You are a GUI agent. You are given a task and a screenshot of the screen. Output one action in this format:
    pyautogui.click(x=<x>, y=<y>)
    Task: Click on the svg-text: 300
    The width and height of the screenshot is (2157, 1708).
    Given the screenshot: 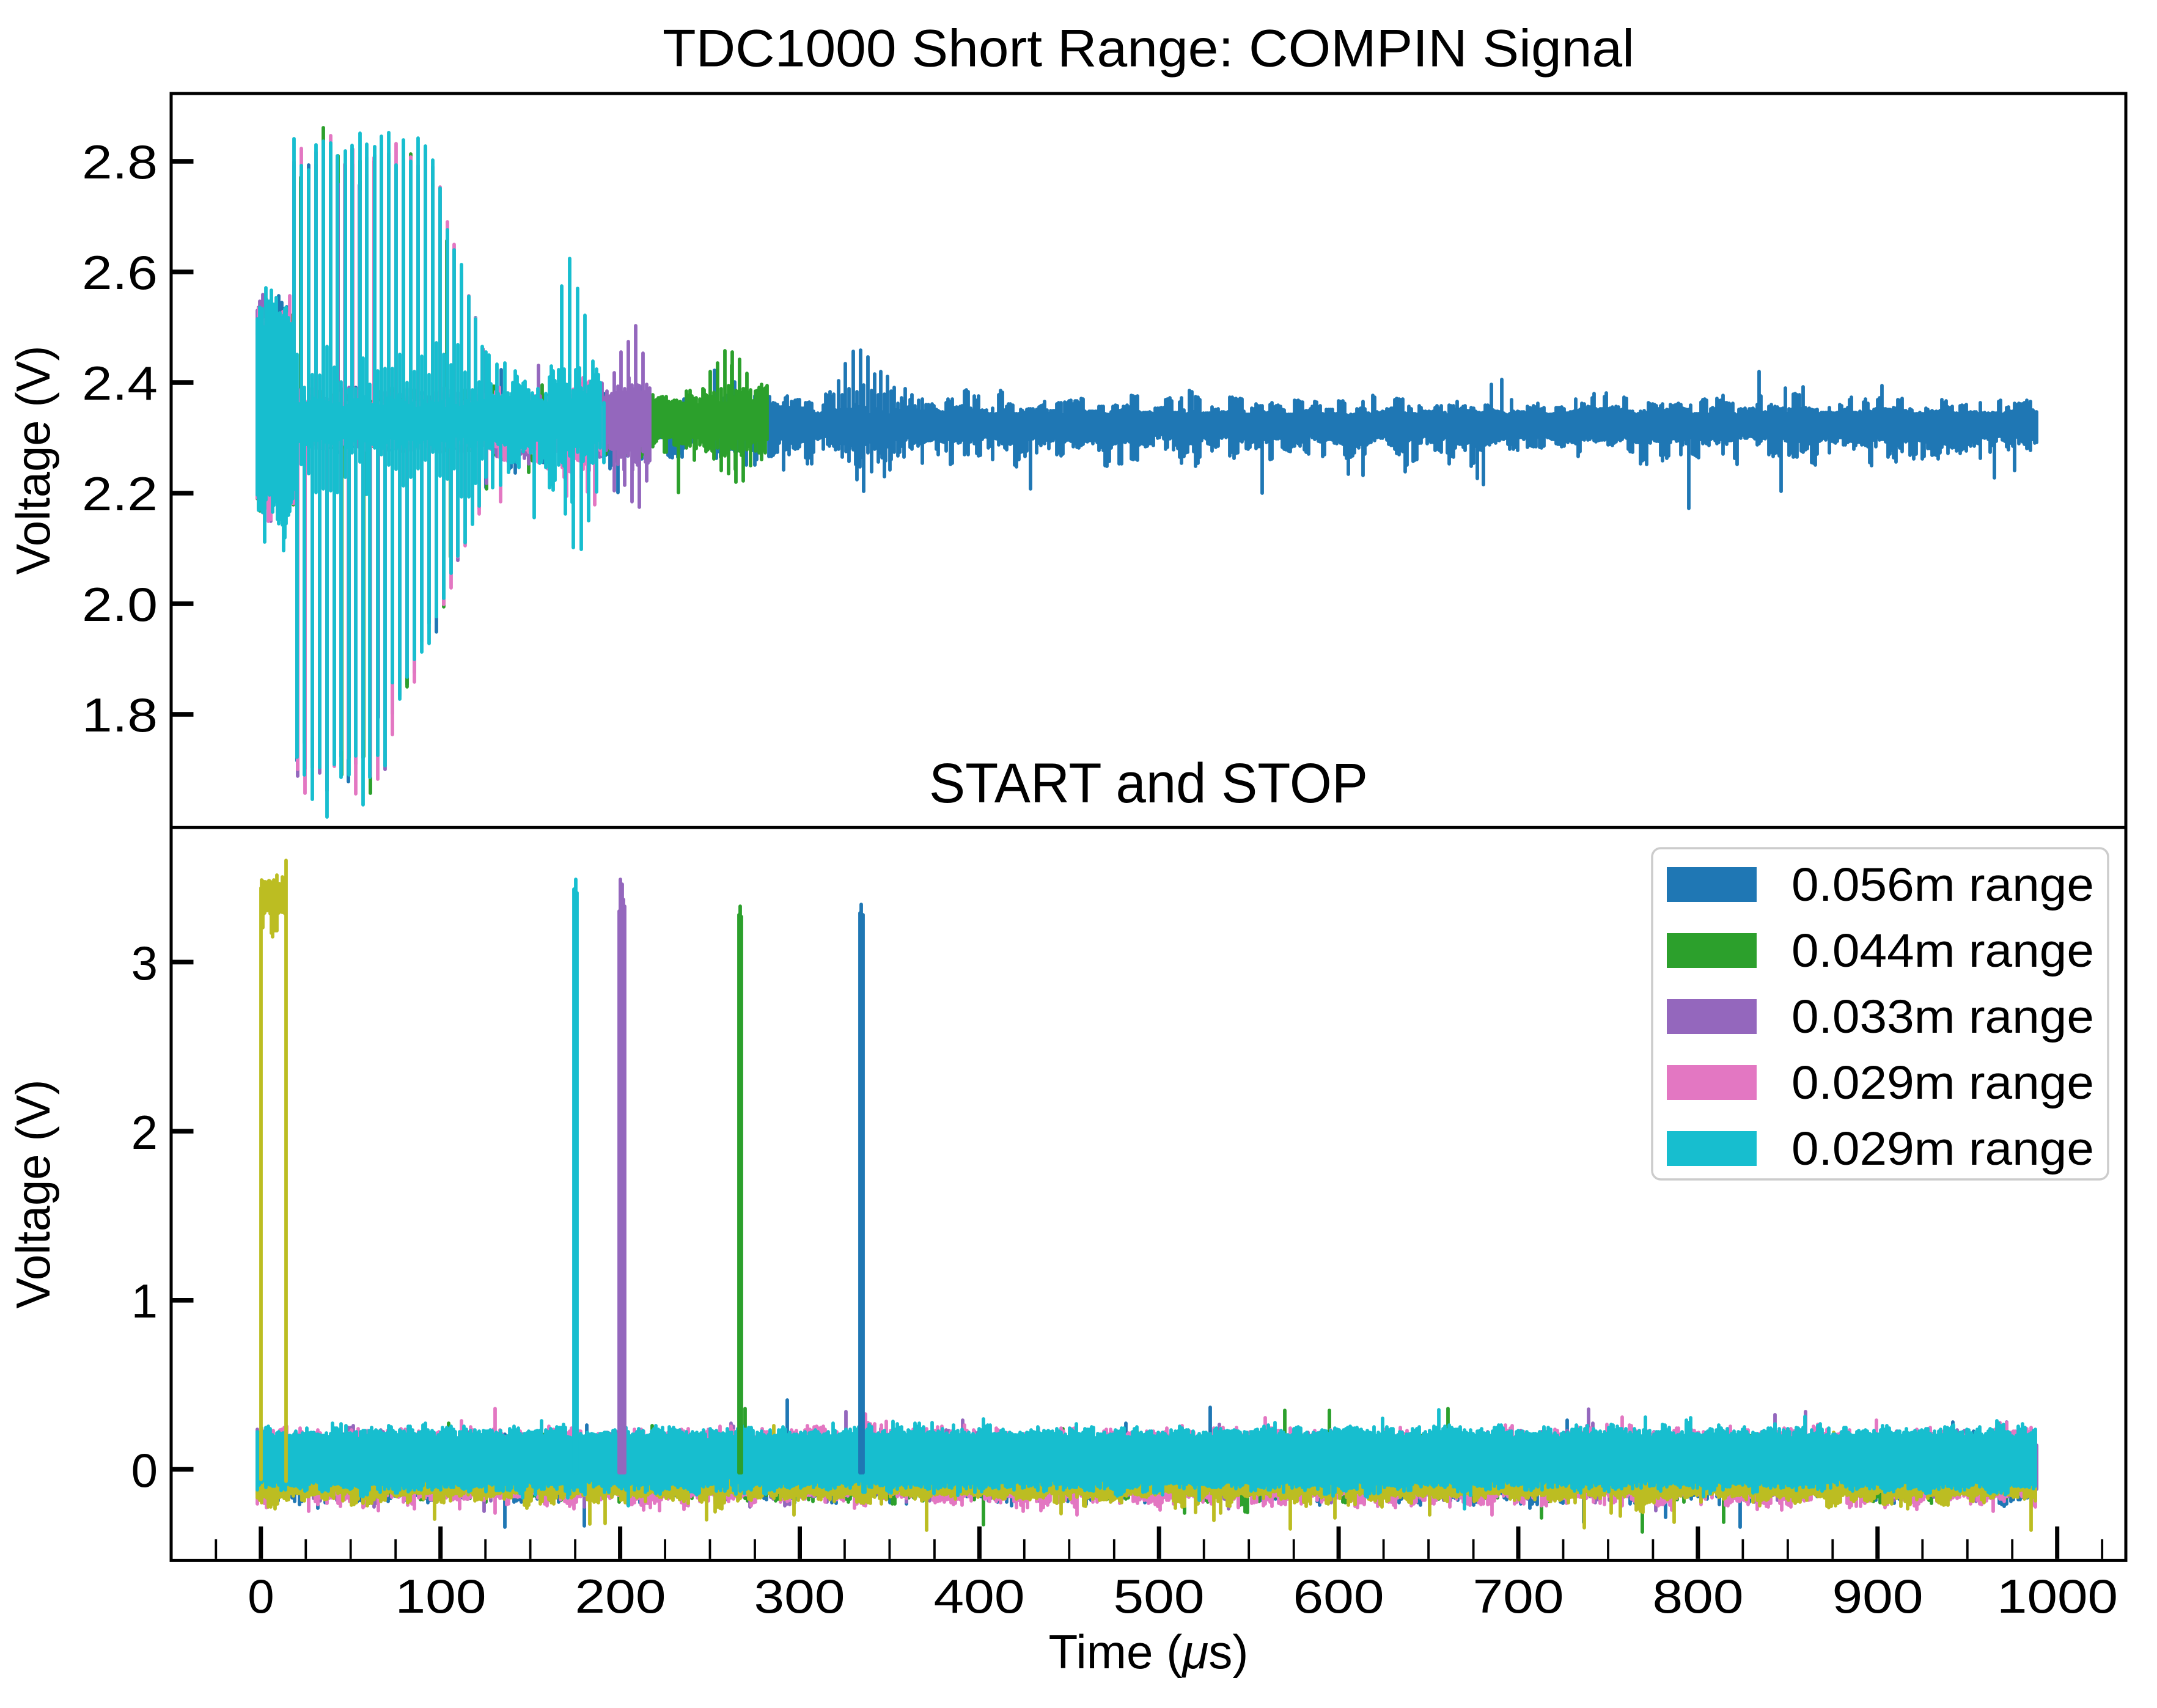 What is the action you would take?
    pyautogui.click(x=799, y=1596)
    